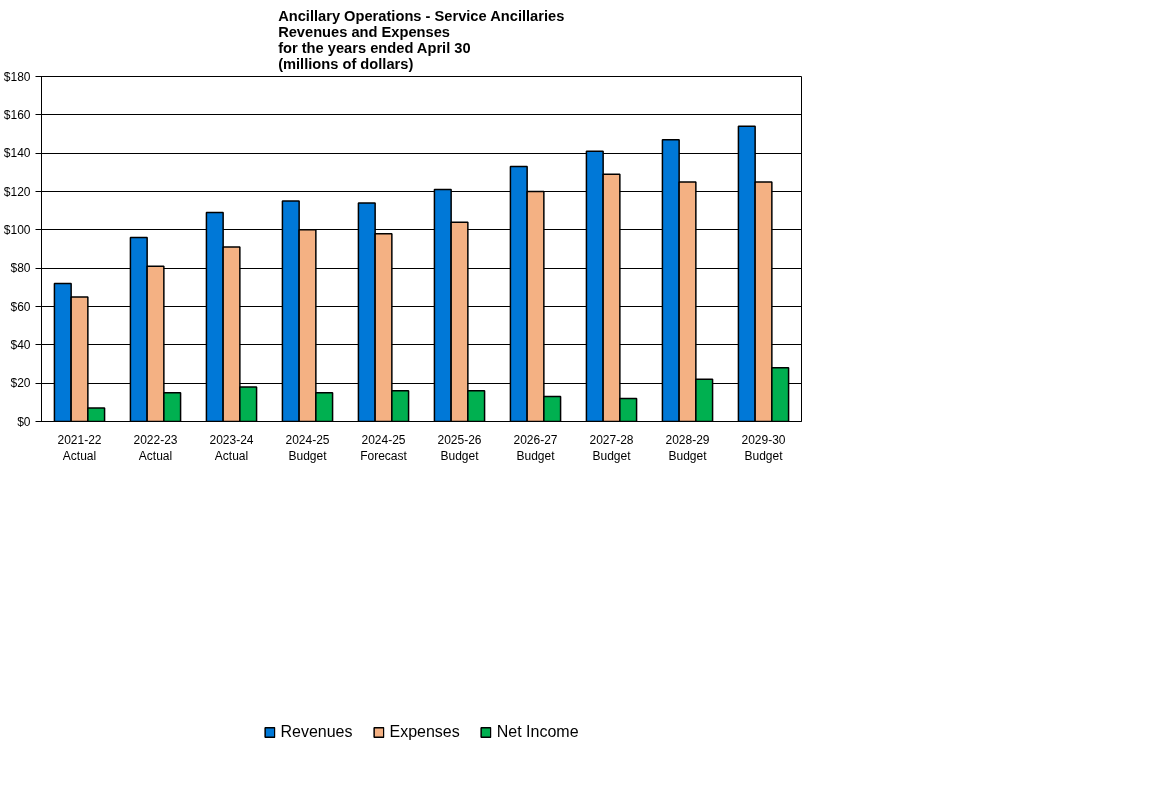 The height and width of the screenshot is (792, 1158). What do you see at coordinates (20, 268) in the screenshot?
I see `y-tick-label: $80` at bounding box center [20, 268].